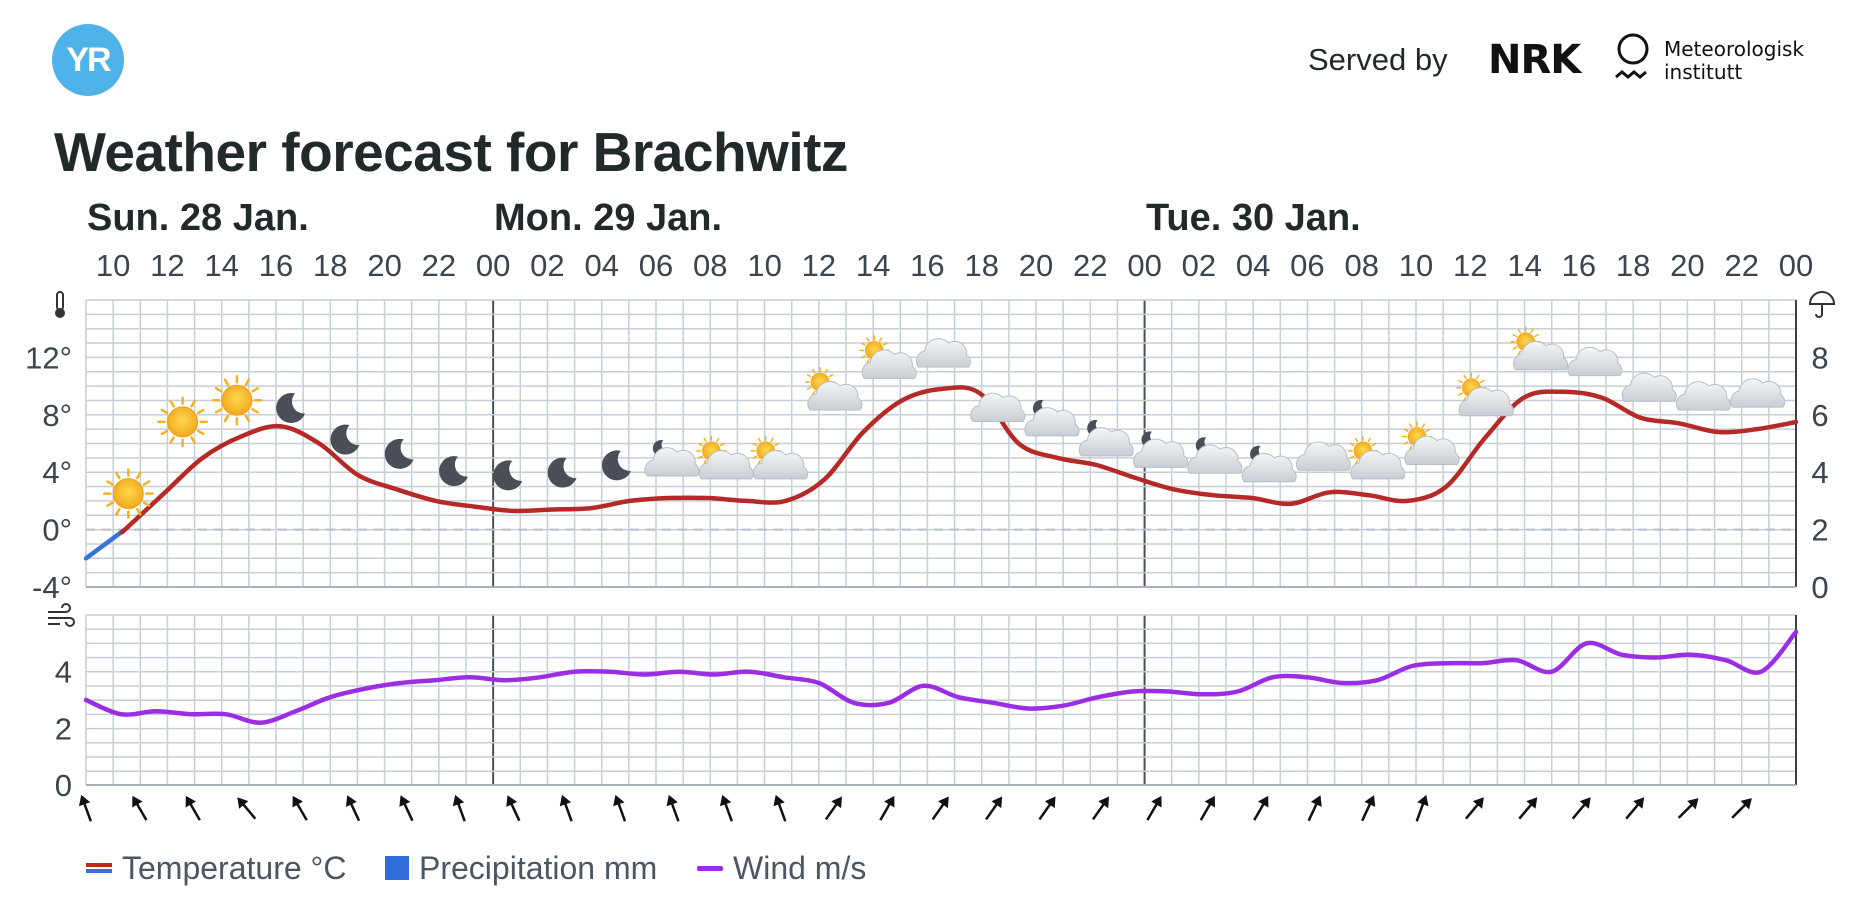  I want to click on day-label-mon: Mon. 29 Jan., so click(608, 218).